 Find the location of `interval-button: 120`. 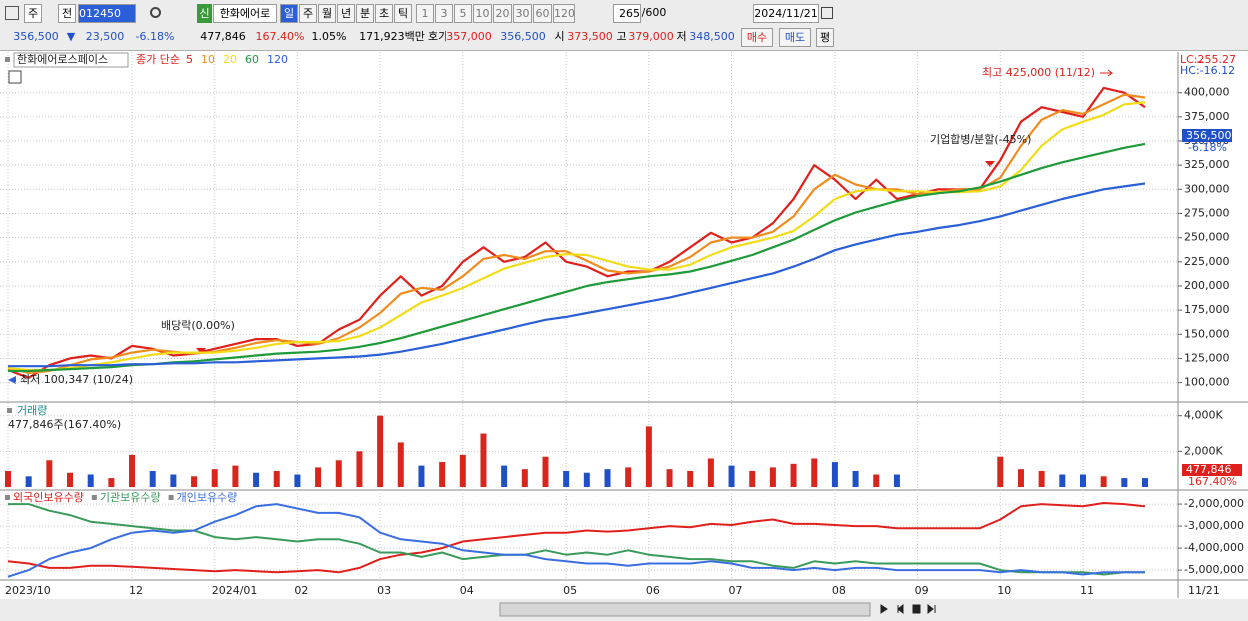

interval-button: 120 is located at coordinates (564, 13).